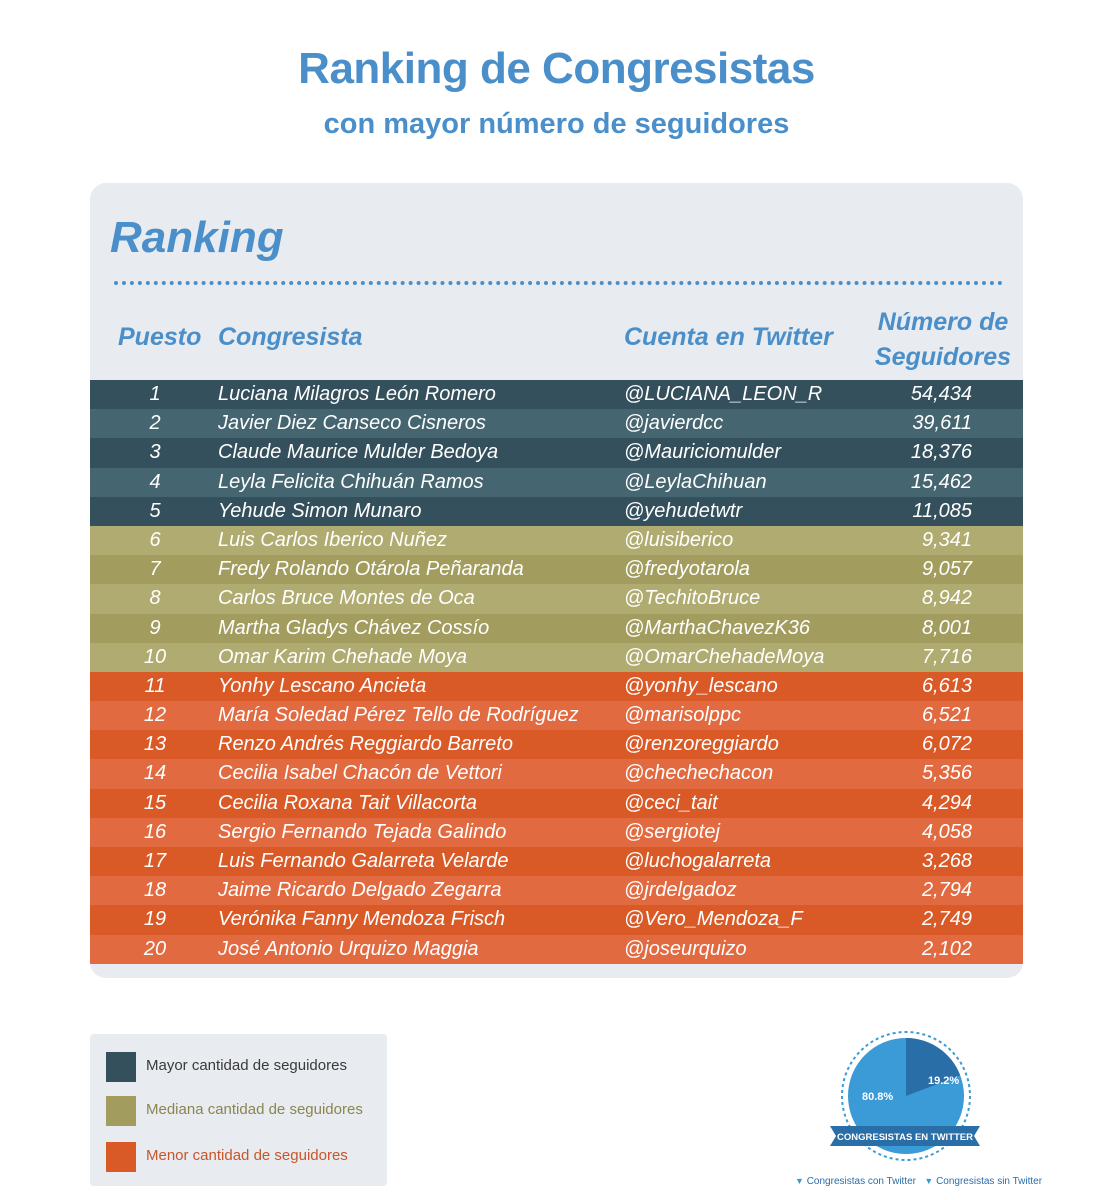  Describe the element at coordinates (946, 539) in the screenshot. I see `cell-seguidores: 9,341` at that location.